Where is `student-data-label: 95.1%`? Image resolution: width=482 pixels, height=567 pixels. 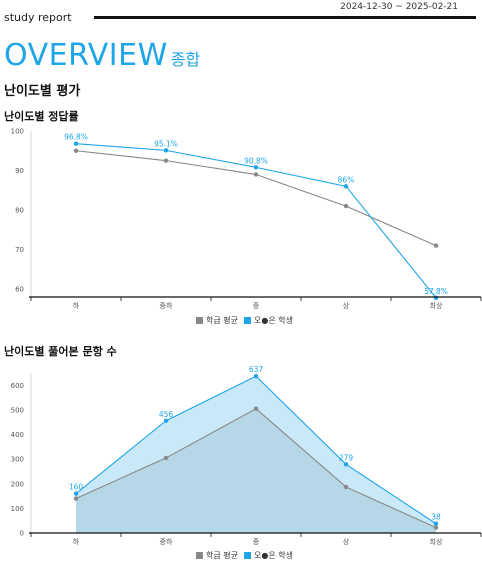 student-data-label: 95.1% is located at coordinates (166, 143).